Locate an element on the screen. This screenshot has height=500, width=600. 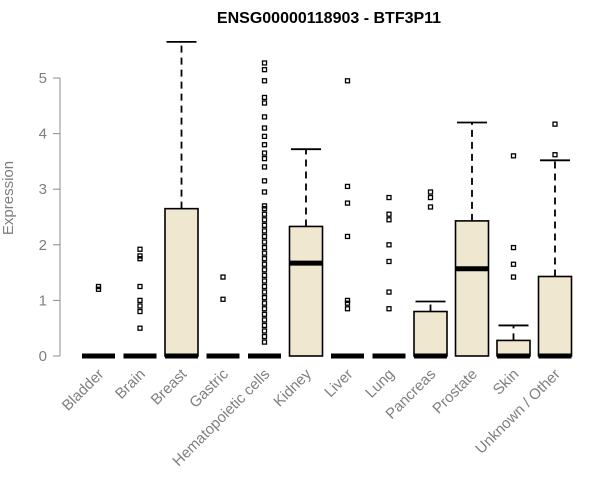
x-tick-label: Prostate is located at coordinates (455, 392).